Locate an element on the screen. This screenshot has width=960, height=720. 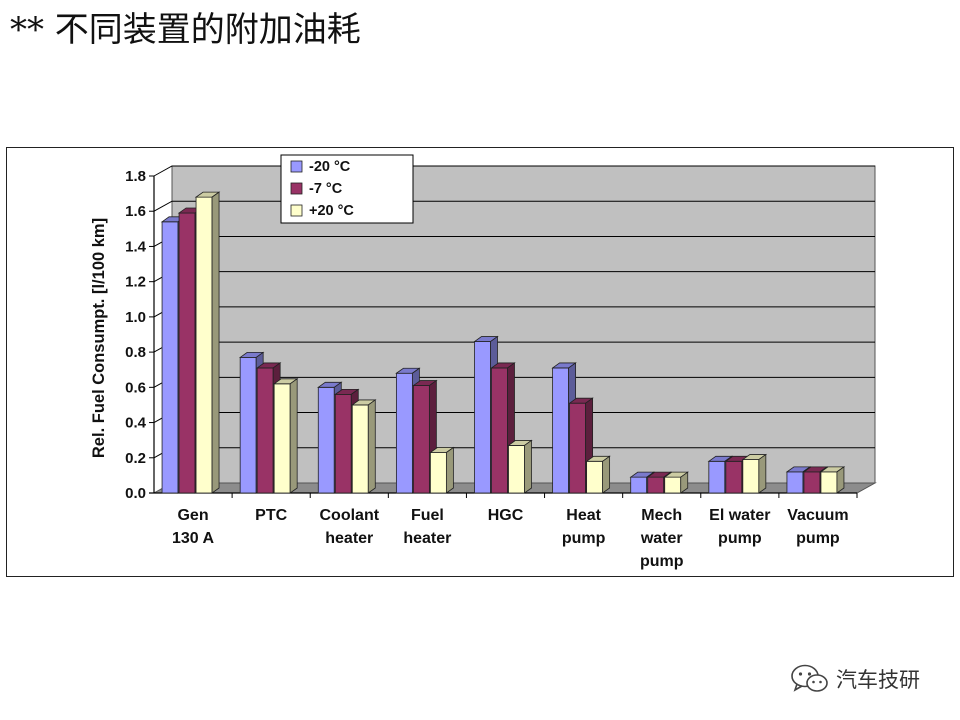
x-category-label-line: Gen is located at coordinates (192, 515).